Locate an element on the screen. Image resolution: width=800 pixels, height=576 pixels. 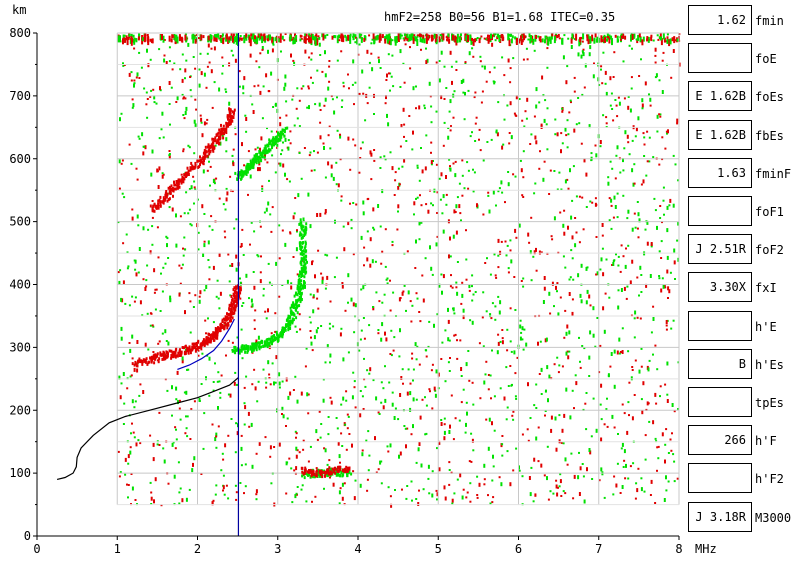
param-value-box: J 2.51R is located at coordinates (720, 249).